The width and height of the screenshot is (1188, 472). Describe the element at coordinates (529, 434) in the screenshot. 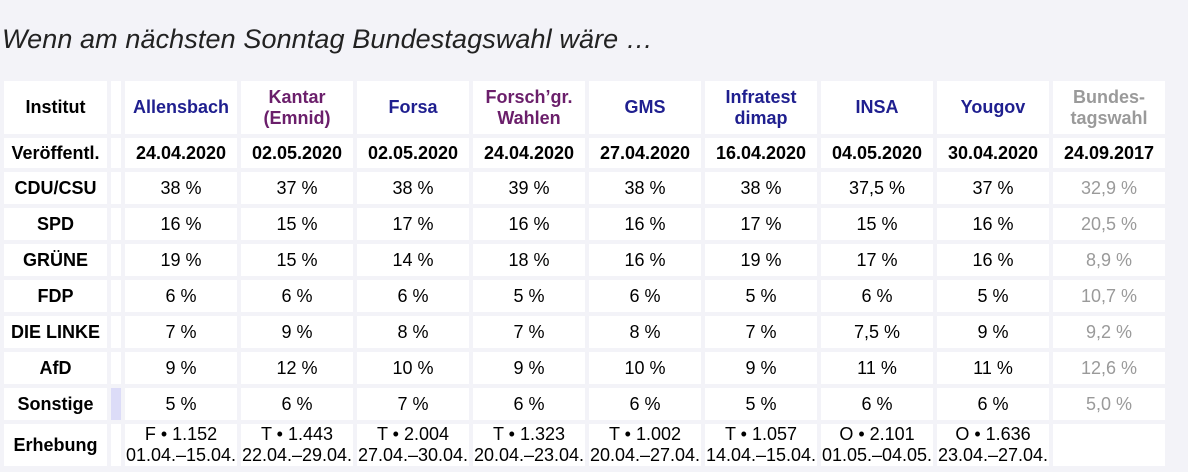

I see `survey-method: T • 1.323` at that location.